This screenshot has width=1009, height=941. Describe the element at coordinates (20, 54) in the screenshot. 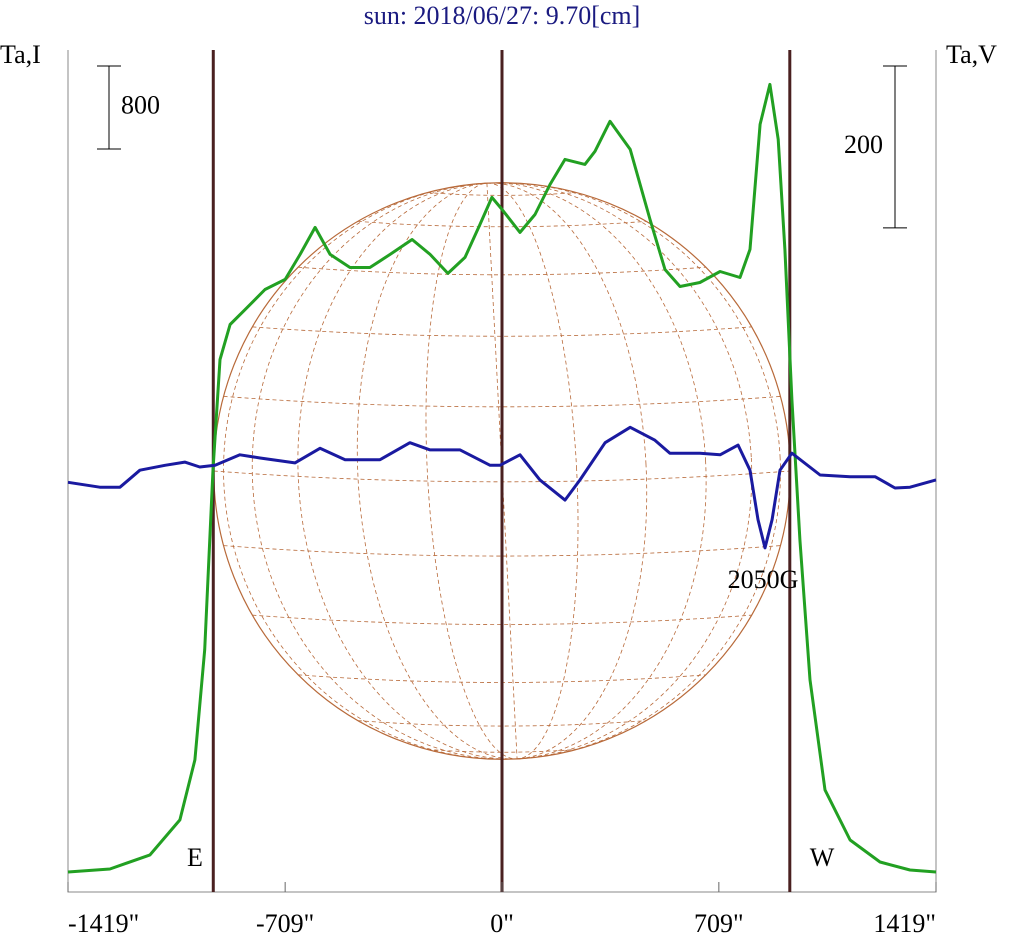

I see `y-axis-label: Ta,I` at that location.